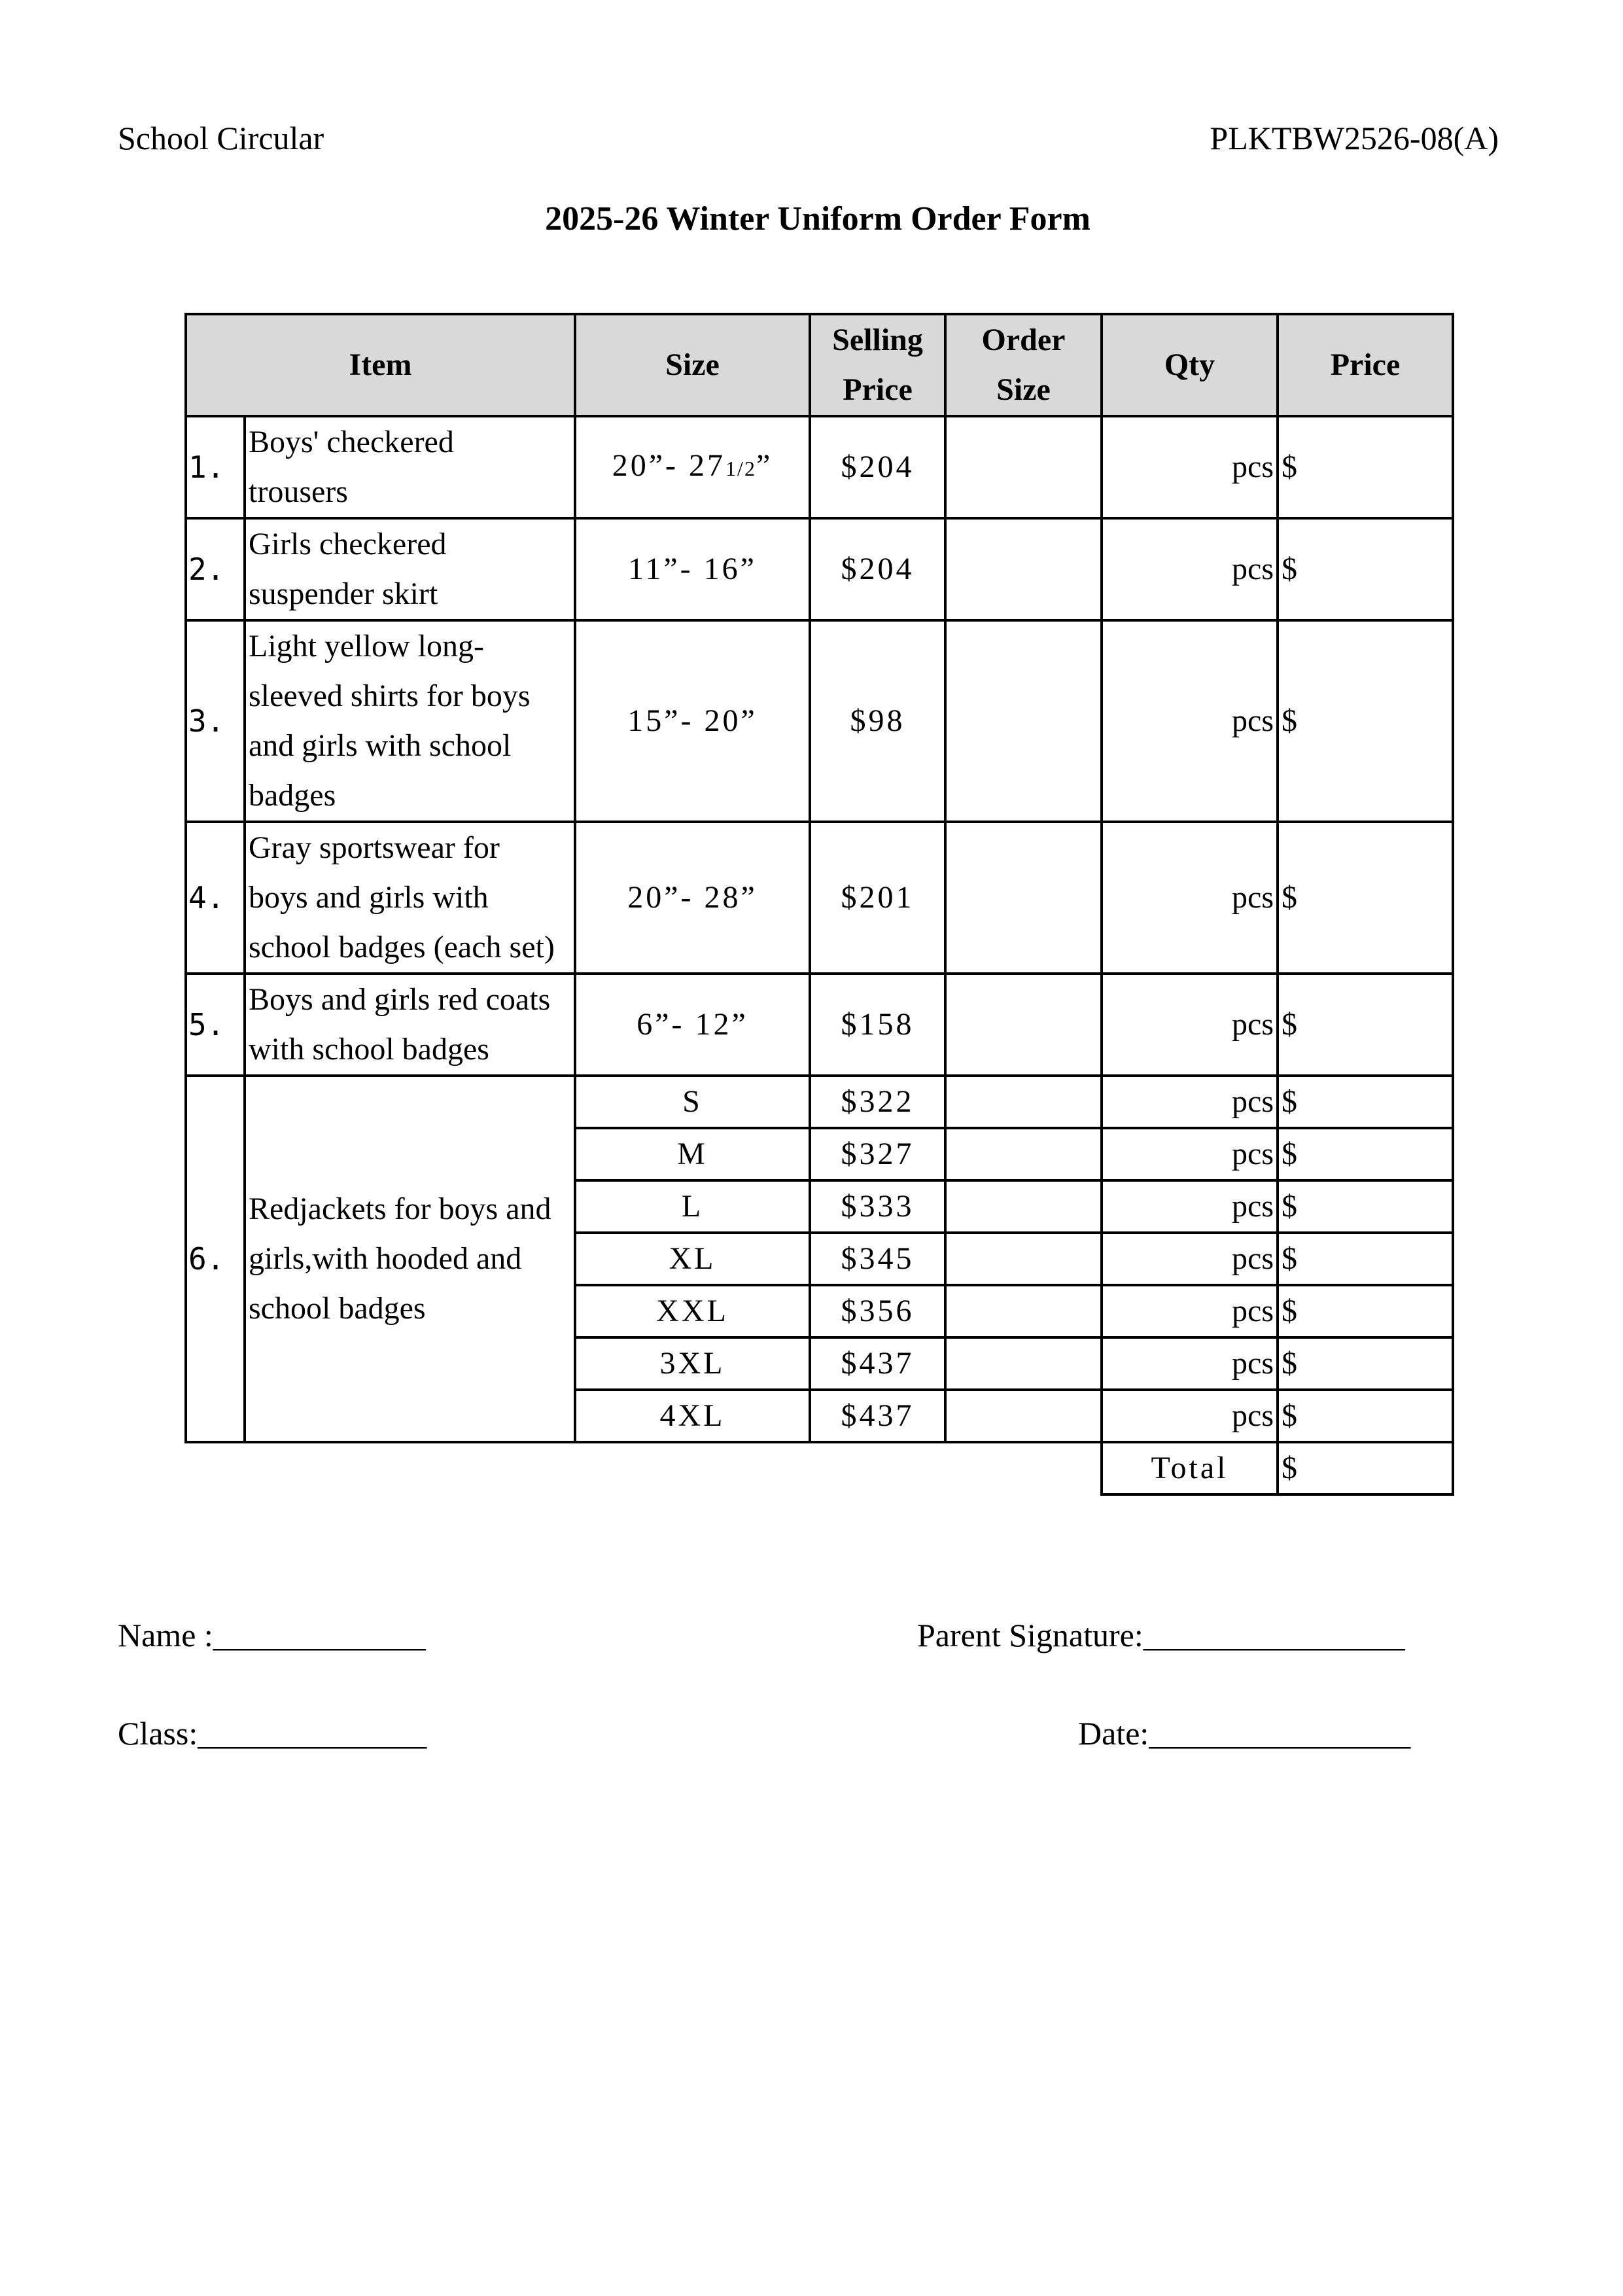  Describe the element at coordinates (1190, 365) in the screenshot. I see `header-qty: Qty` at that location.